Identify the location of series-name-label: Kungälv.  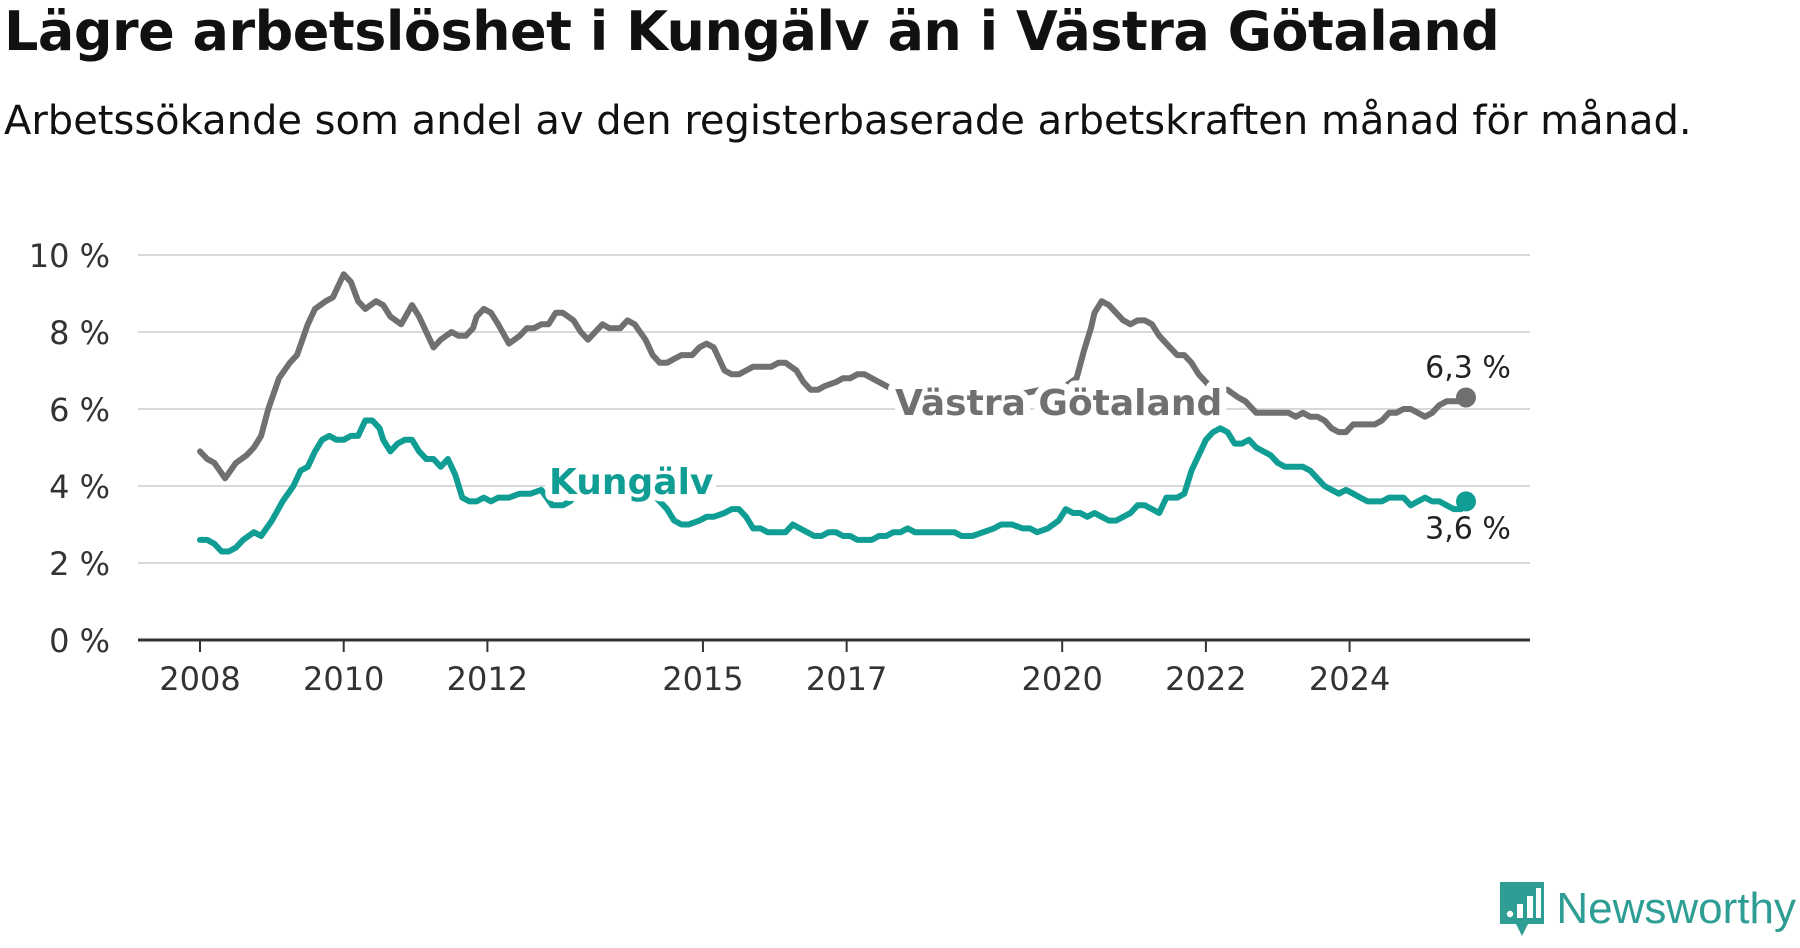
(631, 482).